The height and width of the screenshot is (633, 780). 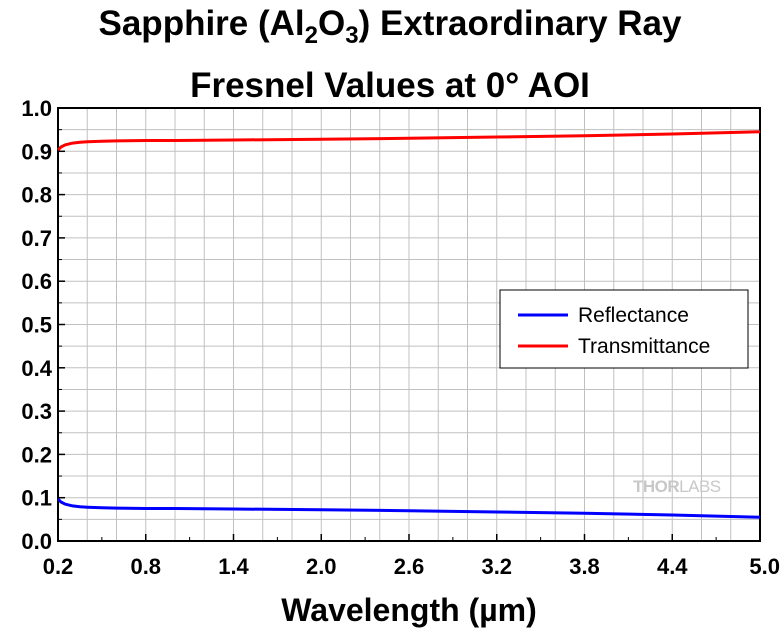 What do you see at coordinates (584, 566) in the screenshot?
I see `x-tick-label: 3.8` at bounding box center [584, 566].